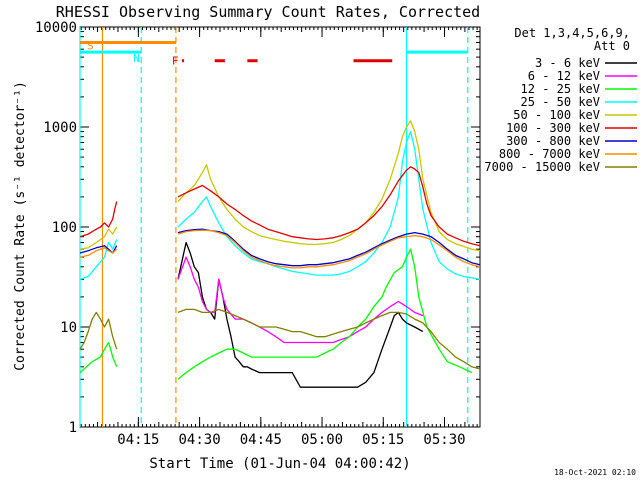 The width and height of the screenshot is (640, 480). Describe the element at coordinates (560, 102) in the screenshot. I see `legend-label: 25 - 50 keV` at that location.